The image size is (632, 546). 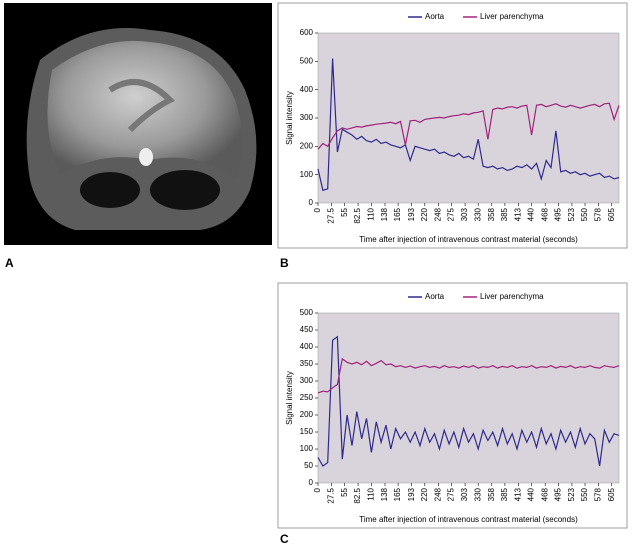 I want to click on y-tick-label: 450, so click(x=307, y=329).